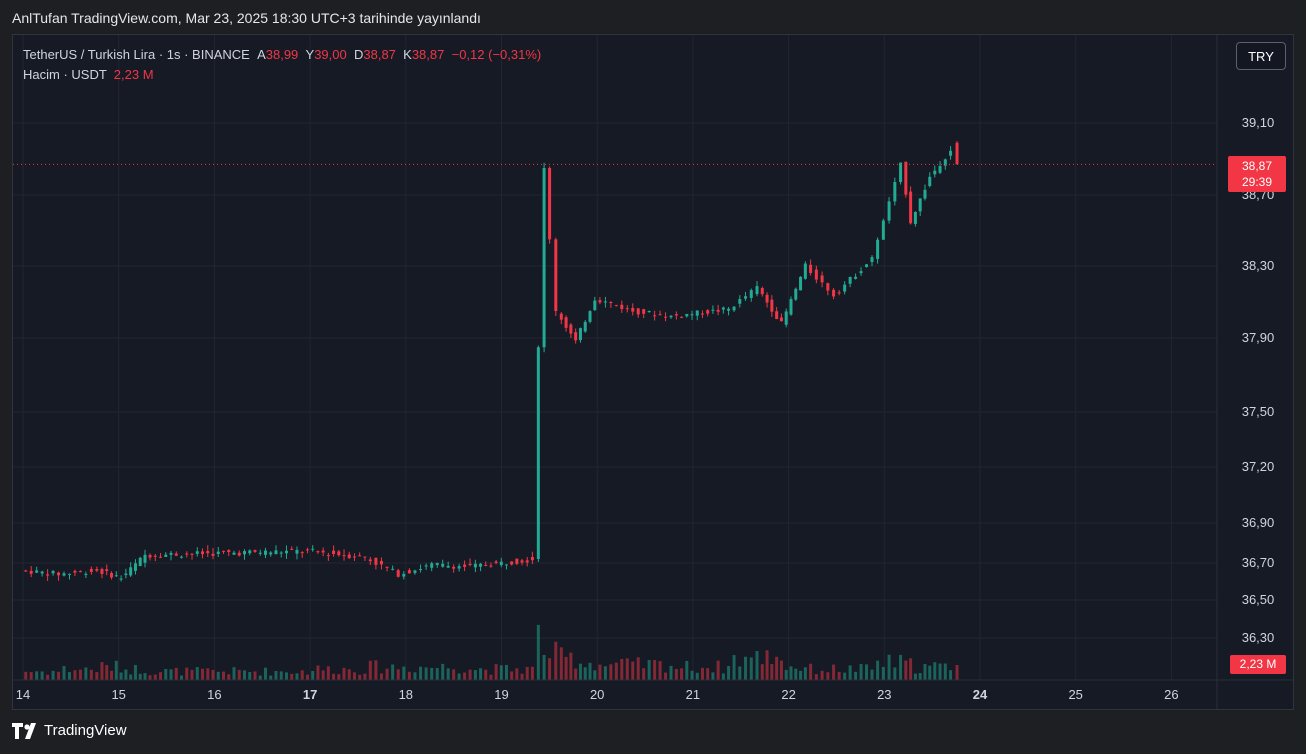 The image size is (1306, 754). Describe the element at coordinates (69, 730) in the screenshot. I see `footer-brand: TradingView` at that location.